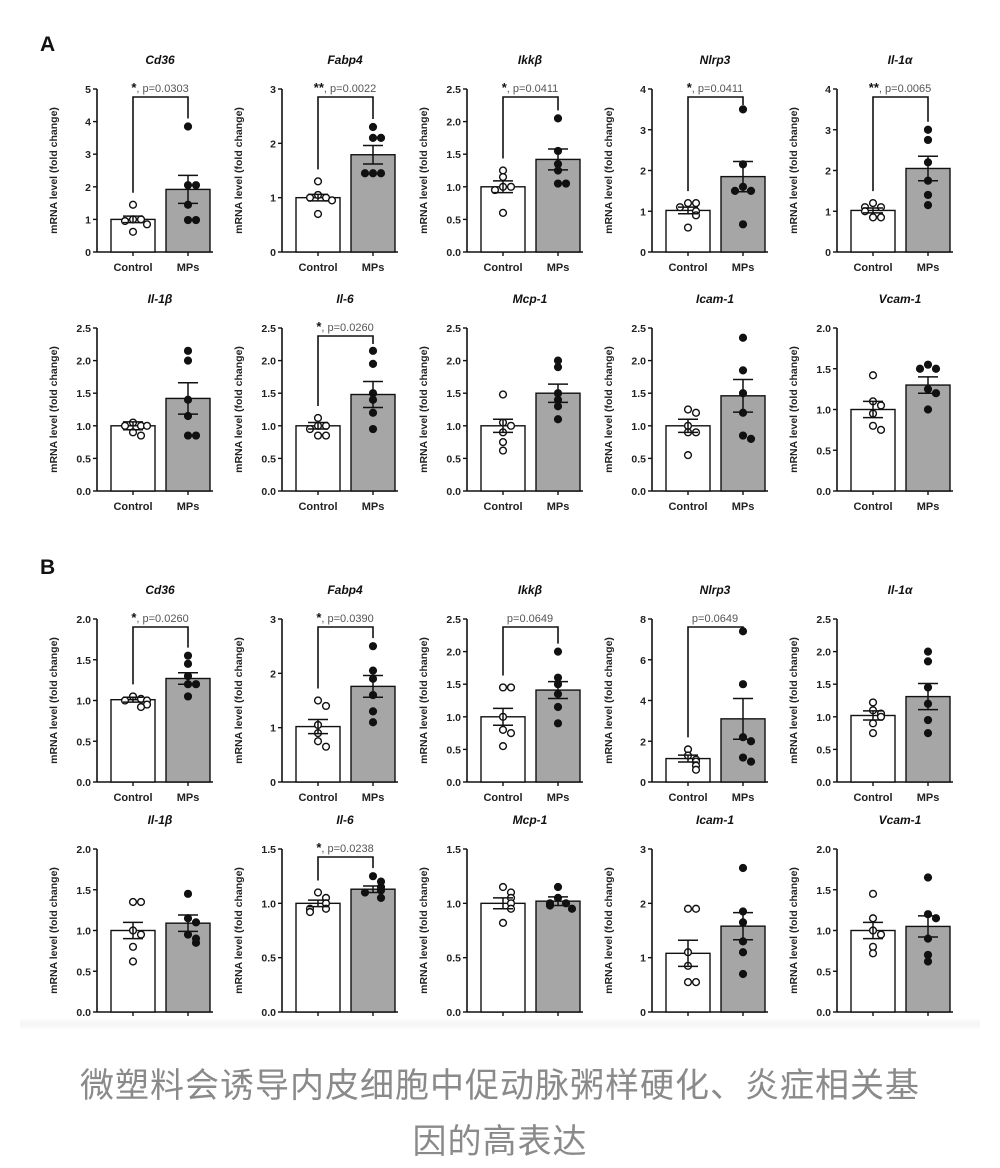  I want to click on y-tick-label: 6, so click(643, 661).